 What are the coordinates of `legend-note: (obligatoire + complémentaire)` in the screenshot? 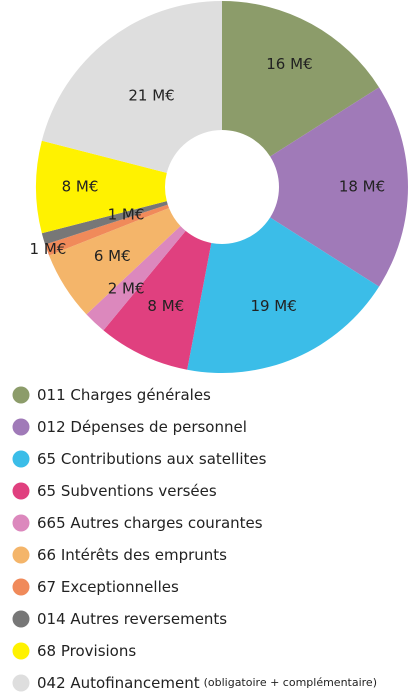 It's located at (290, 682).